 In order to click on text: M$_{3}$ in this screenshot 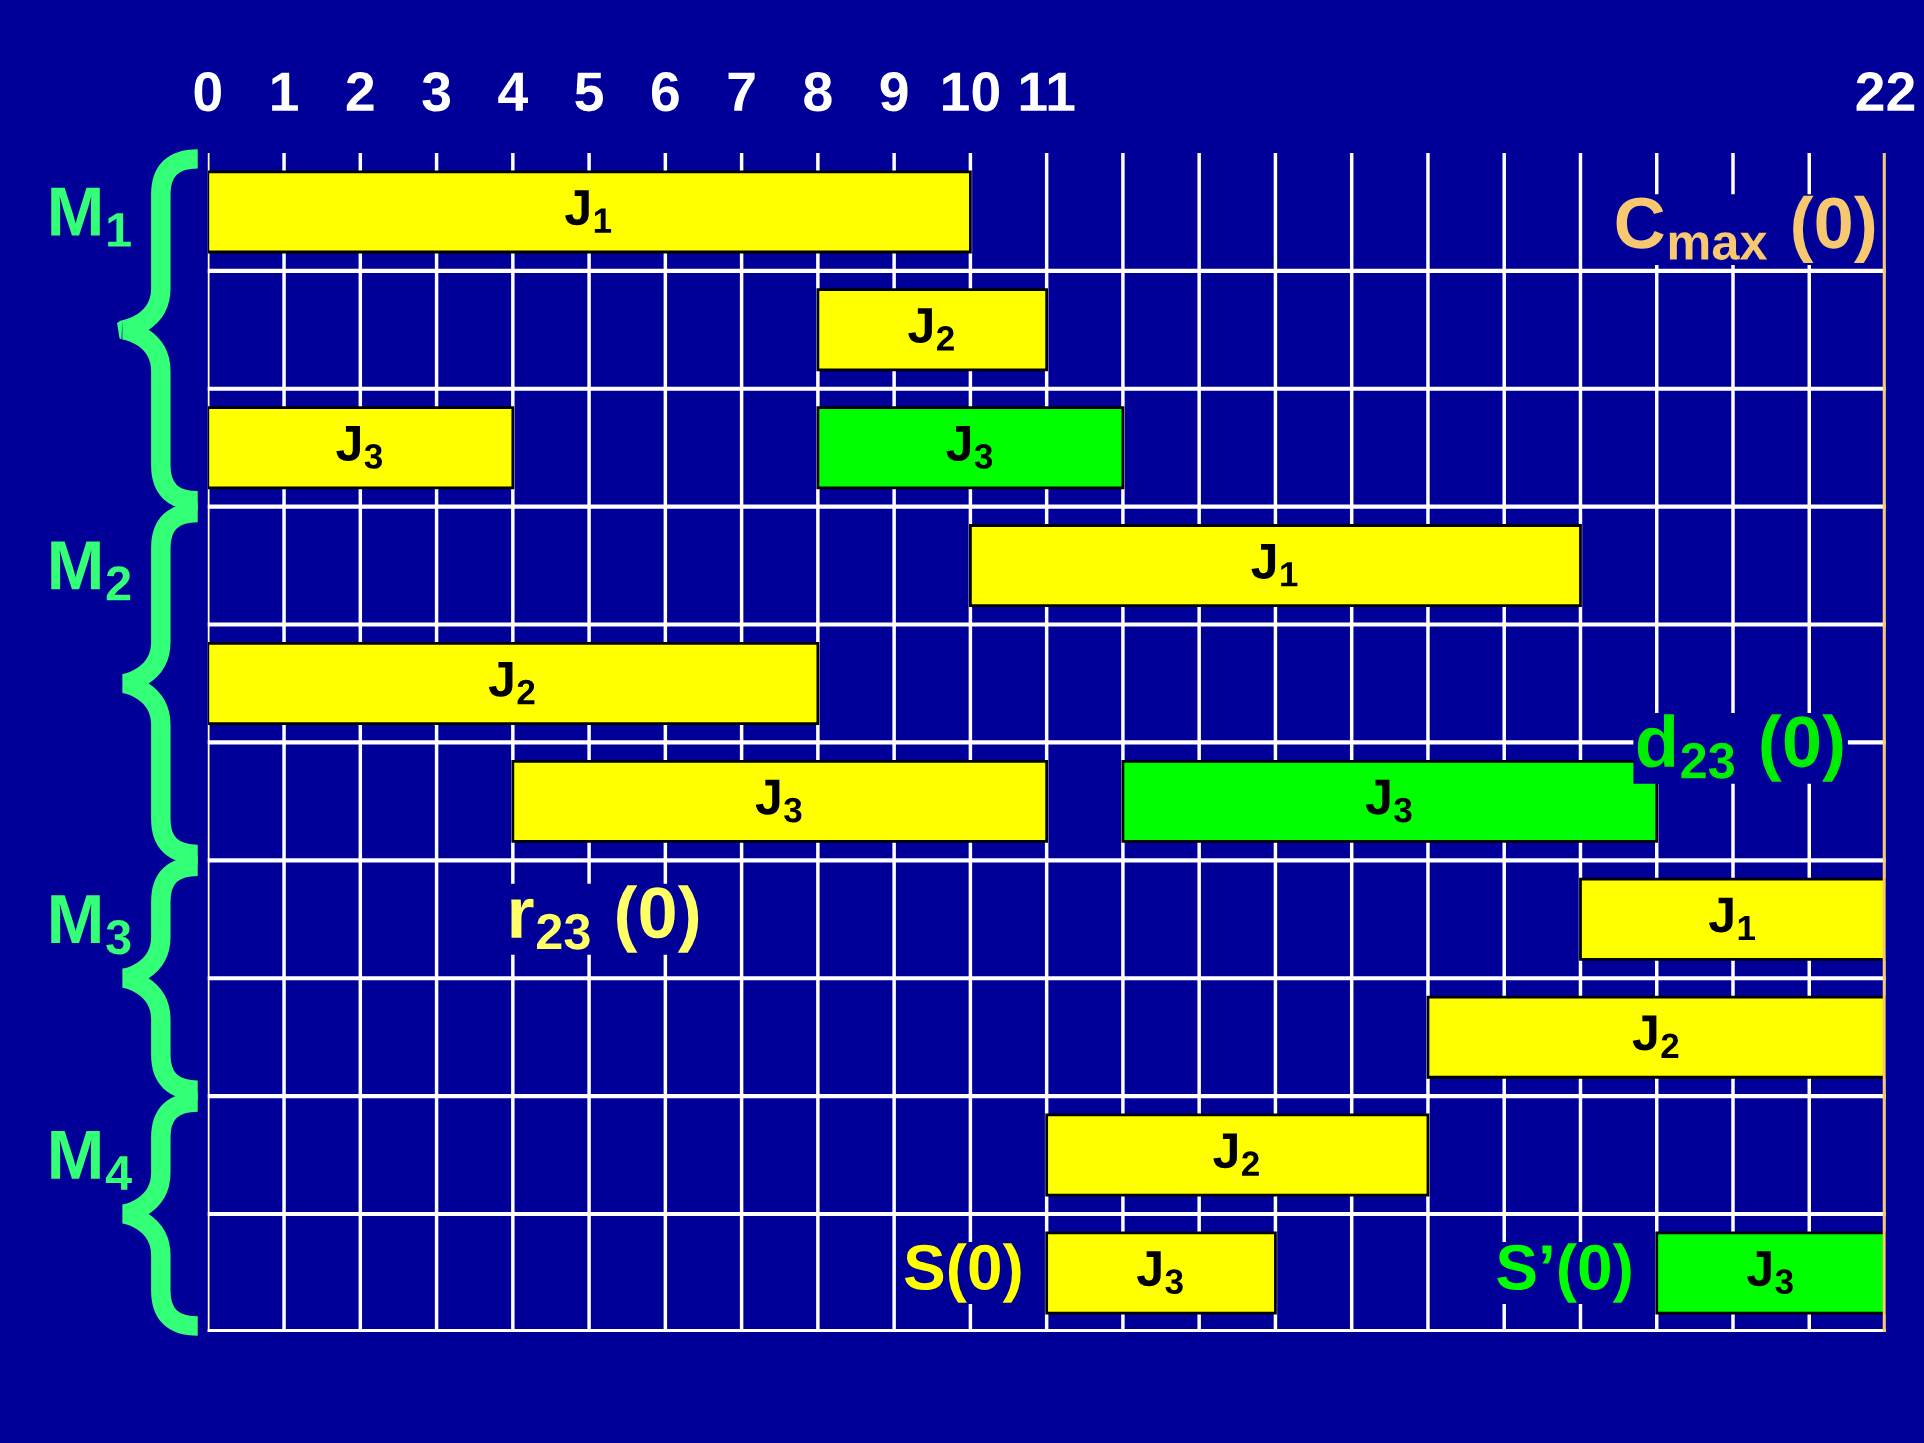, I will do `click(91, 925)`.